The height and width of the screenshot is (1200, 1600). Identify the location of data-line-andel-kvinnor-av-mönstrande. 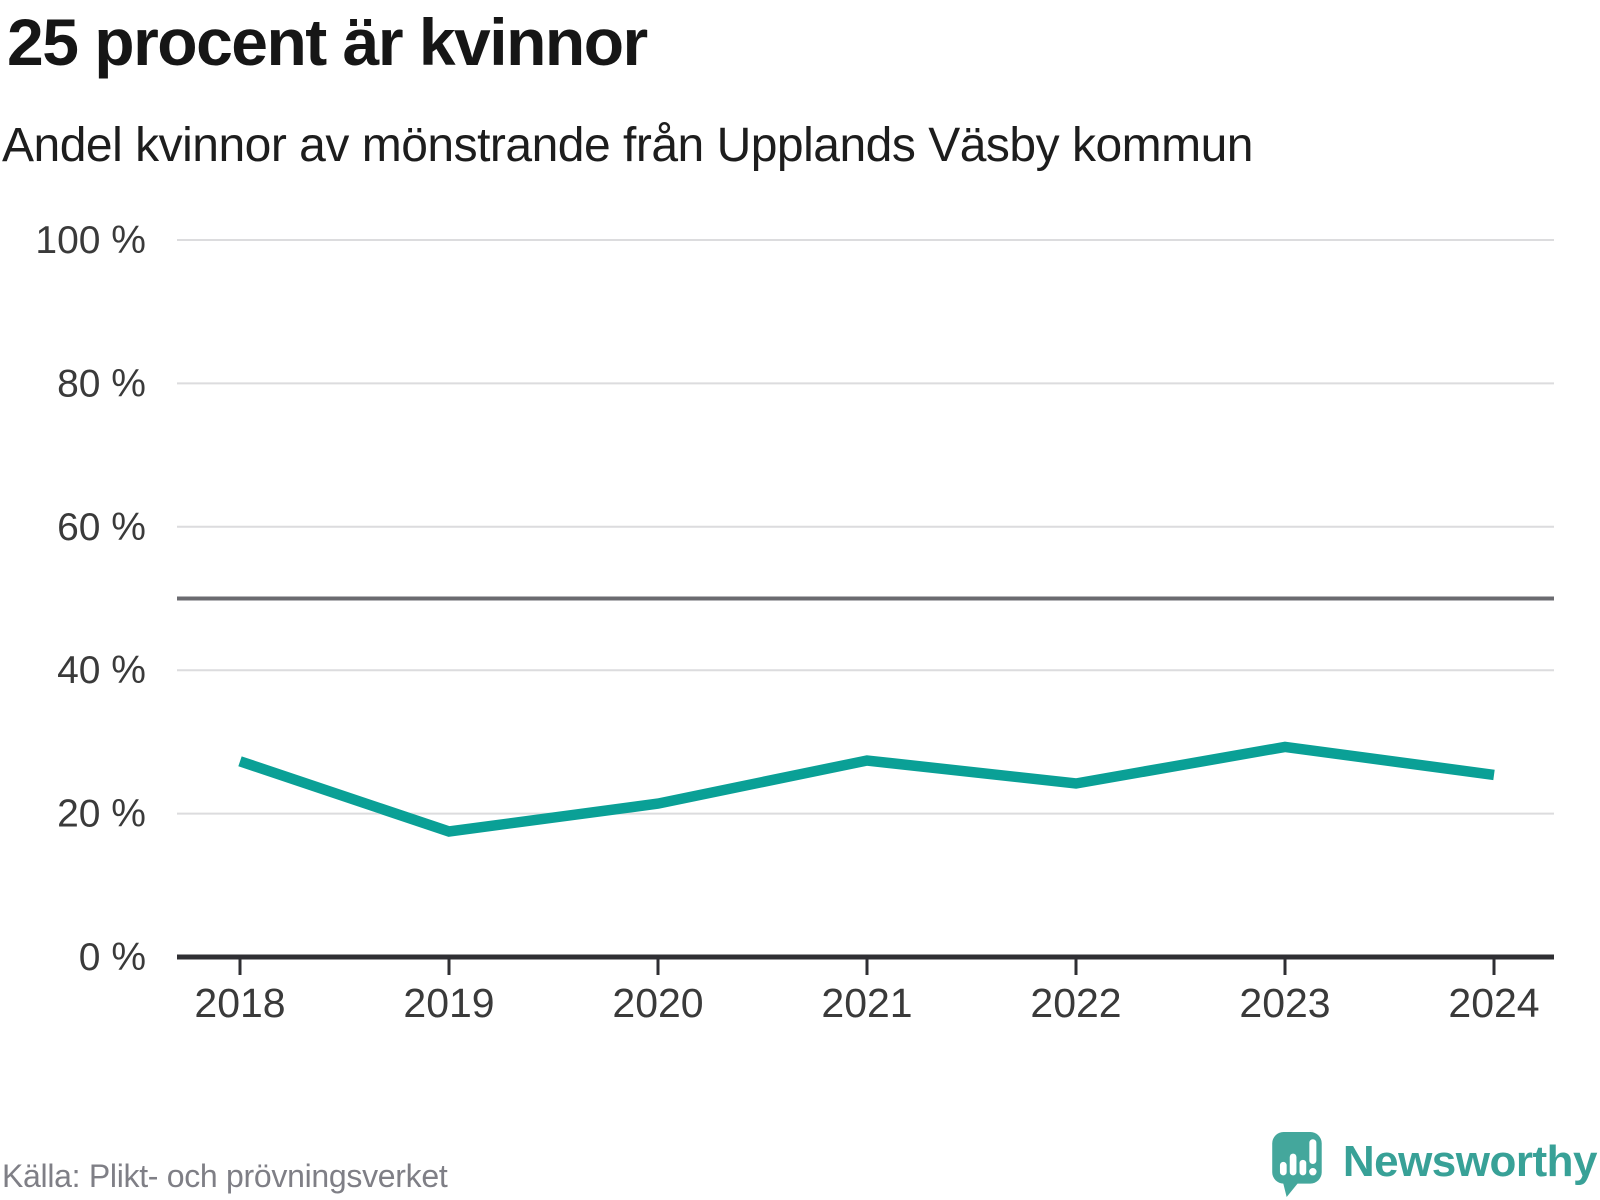
(866, 789).